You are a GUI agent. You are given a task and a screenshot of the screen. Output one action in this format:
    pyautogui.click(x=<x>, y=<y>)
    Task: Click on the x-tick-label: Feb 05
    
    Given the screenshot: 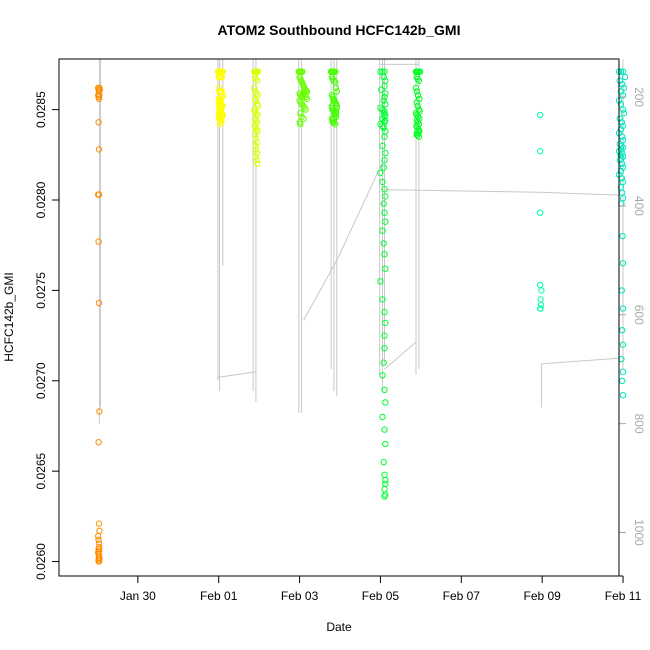 What is the action you would take?
    pyautogui.click(x=381, y=596)
    